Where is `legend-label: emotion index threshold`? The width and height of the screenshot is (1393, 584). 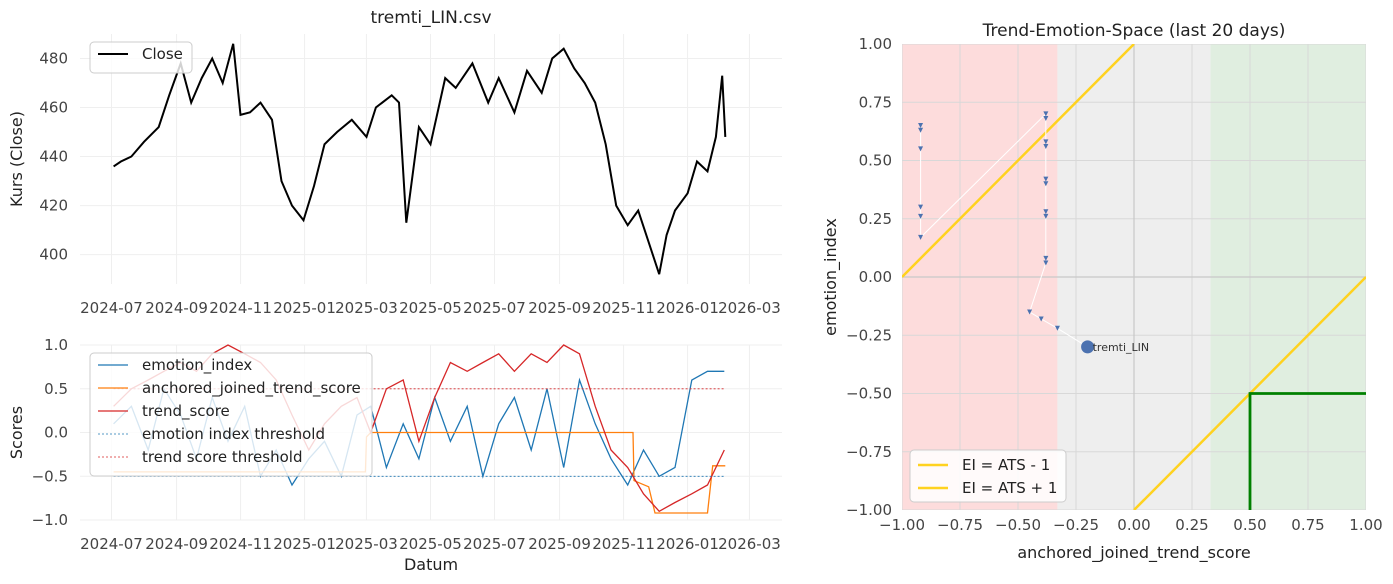
legend-label: emotion index threshold is located at coordinates (233, 434).